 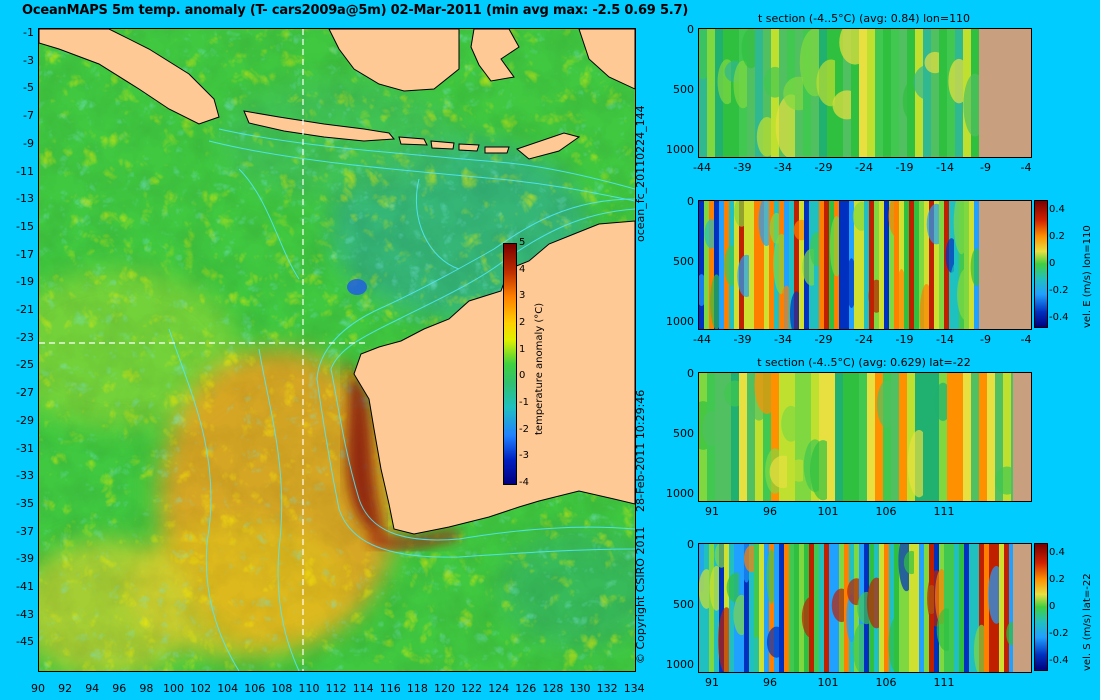 I want to click on section-x-tick-label: -9, so click(x=985, y=339).